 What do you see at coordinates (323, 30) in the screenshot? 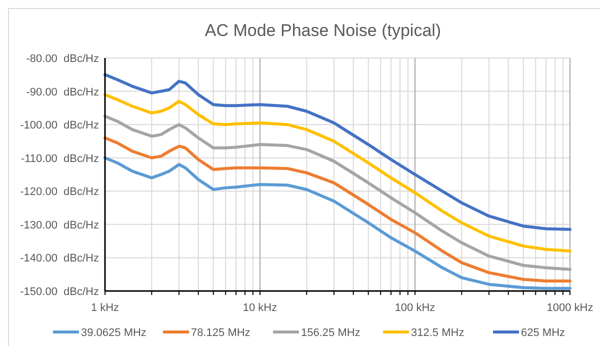
I see `chart-title: AC Mode Phase Noise (typical)` at bounding box center [323, 30].